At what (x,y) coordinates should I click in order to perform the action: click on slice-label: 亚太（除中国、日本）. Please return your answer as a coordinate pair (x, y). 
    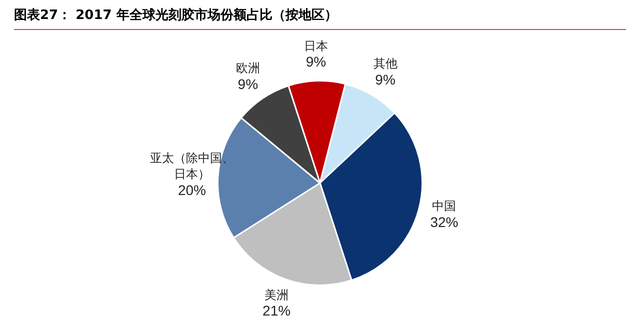
    Looking at the image, I should click on (192, 166).